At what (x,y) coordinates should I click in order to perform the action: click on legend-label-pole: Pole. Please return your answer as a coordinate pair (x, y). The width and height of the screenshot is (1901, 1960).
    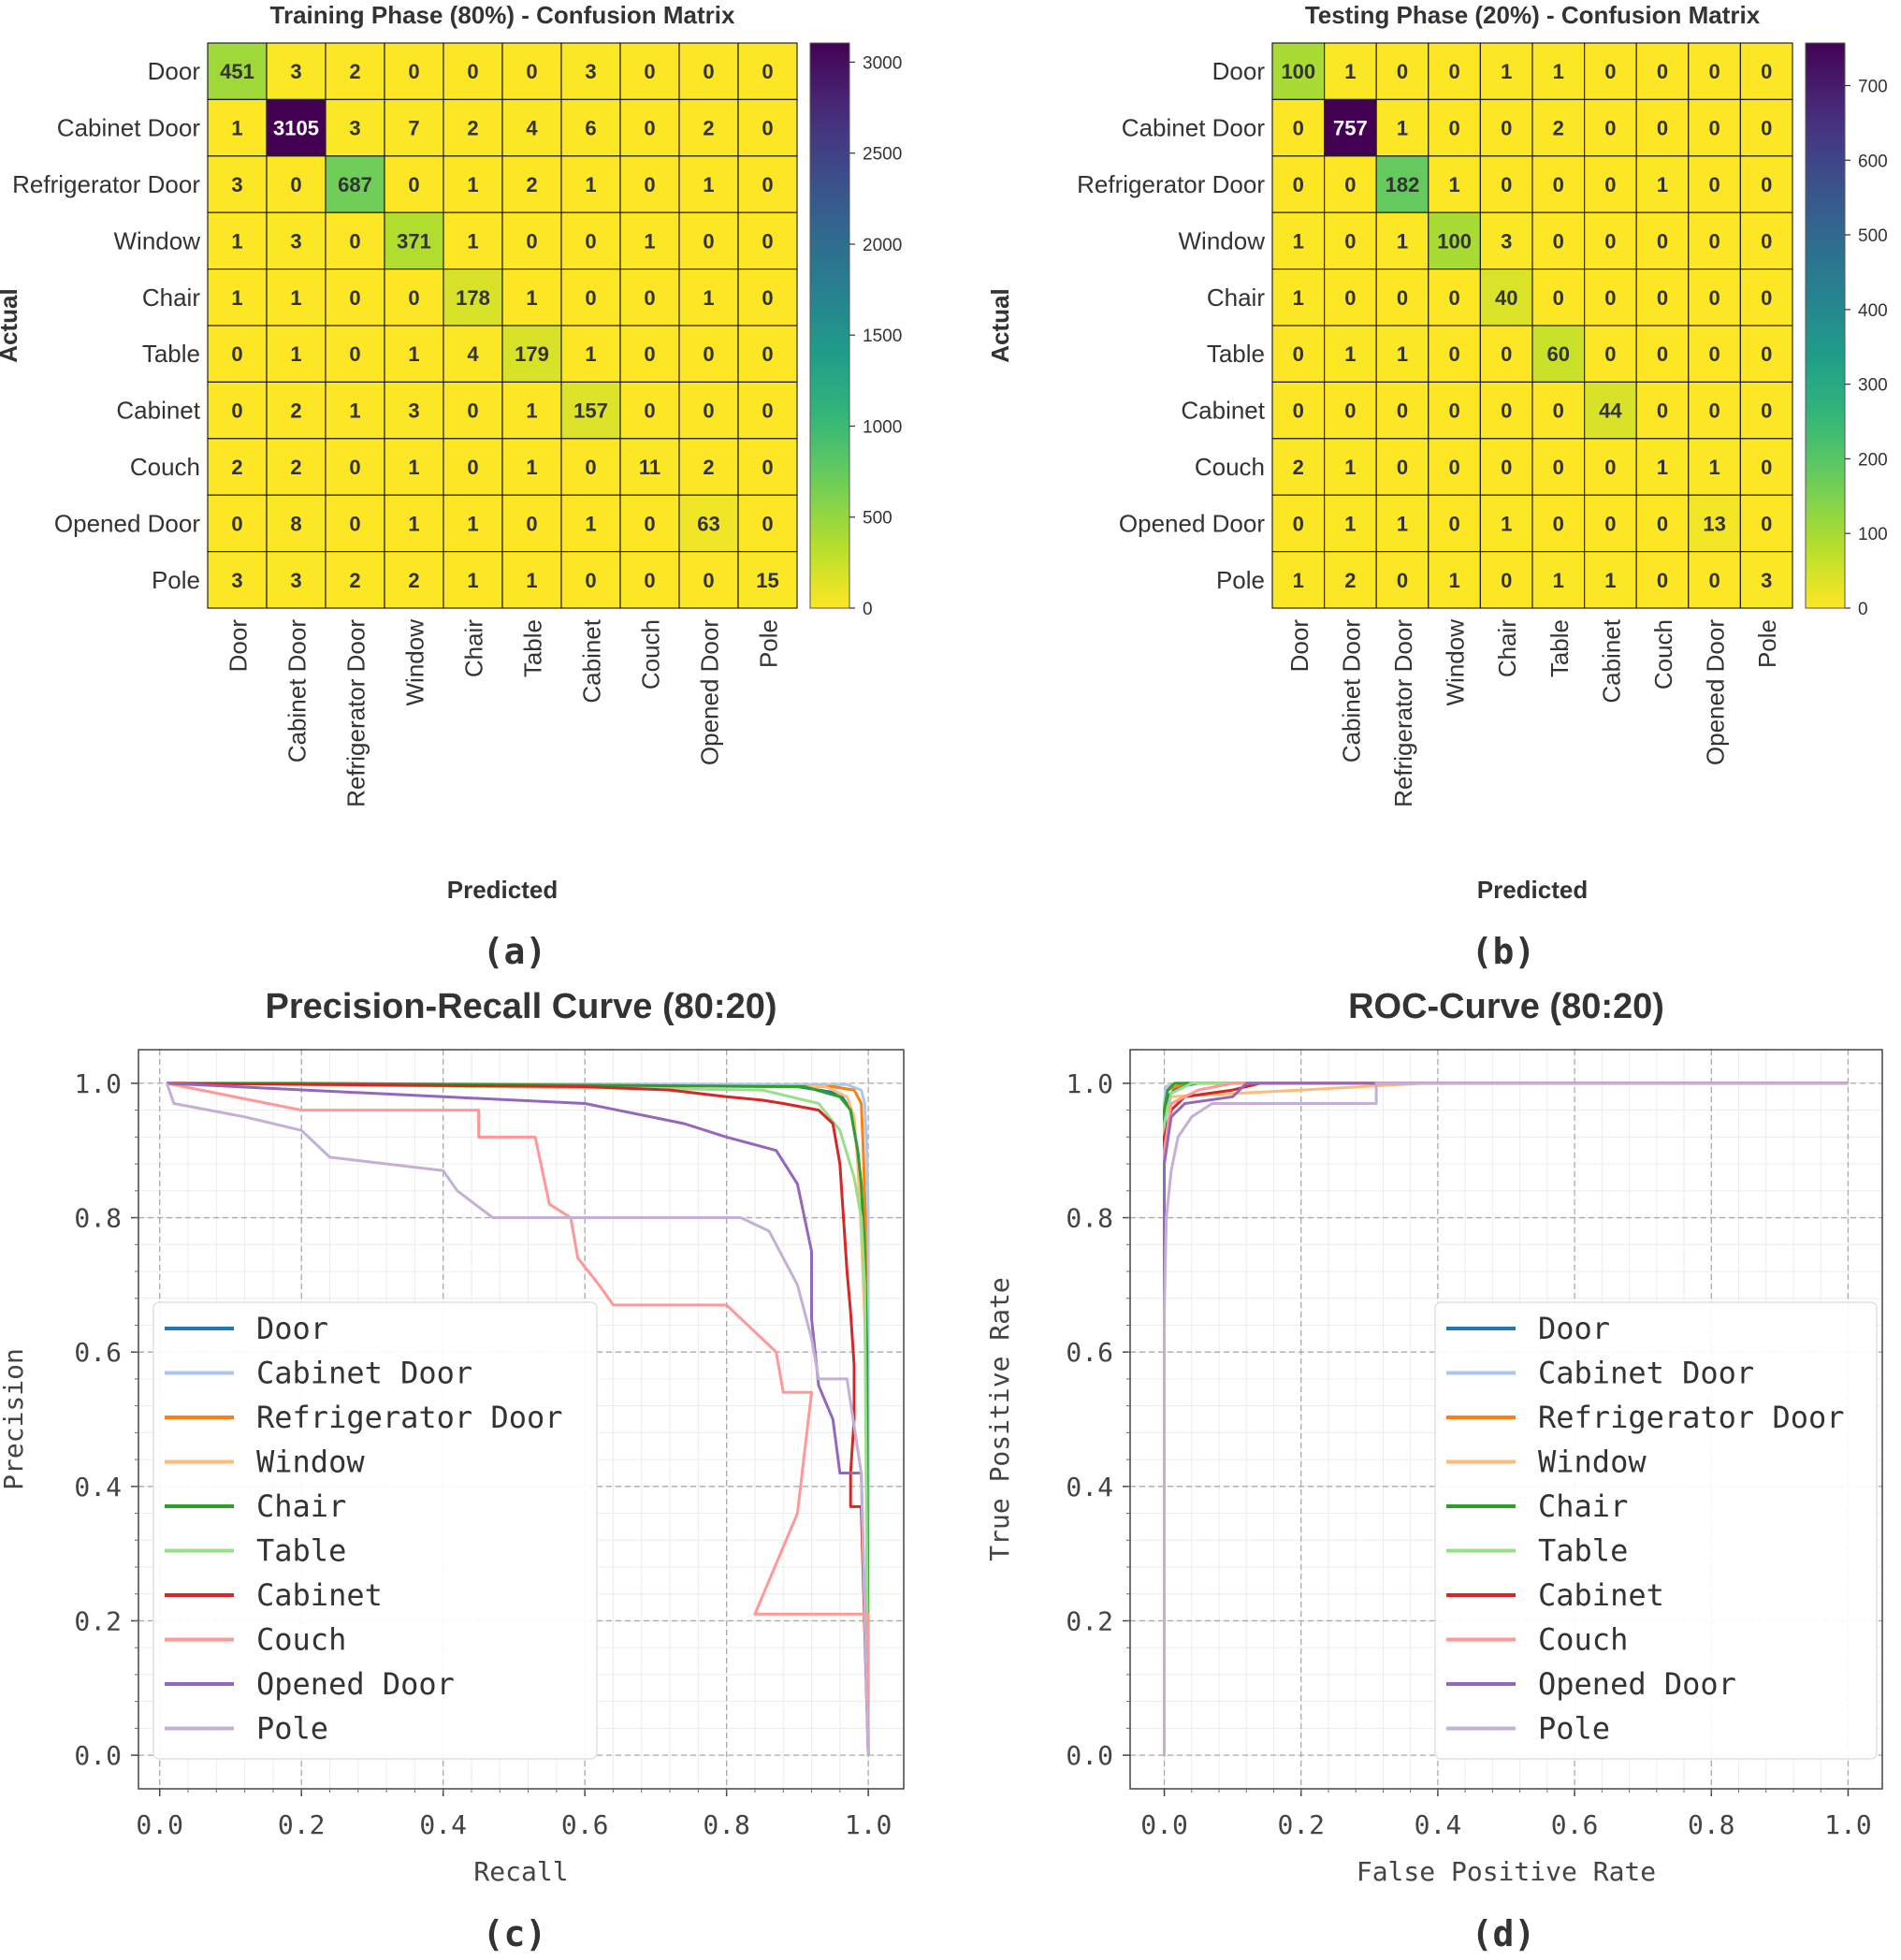
    Looking at the image, I should click on (292, 1729).